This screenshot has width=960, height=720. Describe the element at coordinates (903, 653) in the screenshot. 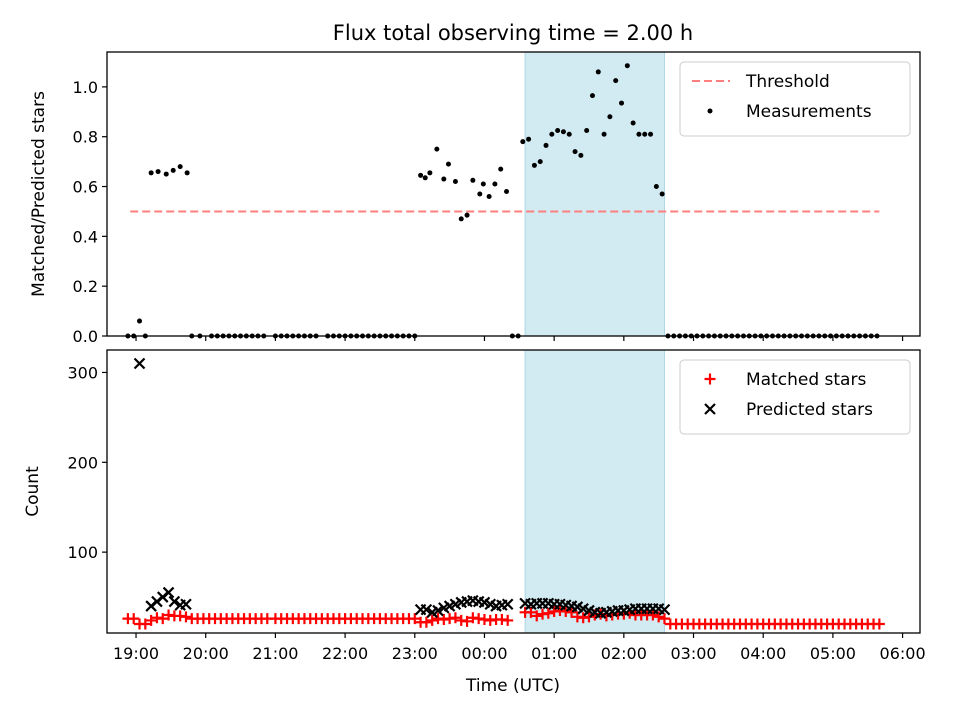

I see `x-tick-label: 06:00` at that location.